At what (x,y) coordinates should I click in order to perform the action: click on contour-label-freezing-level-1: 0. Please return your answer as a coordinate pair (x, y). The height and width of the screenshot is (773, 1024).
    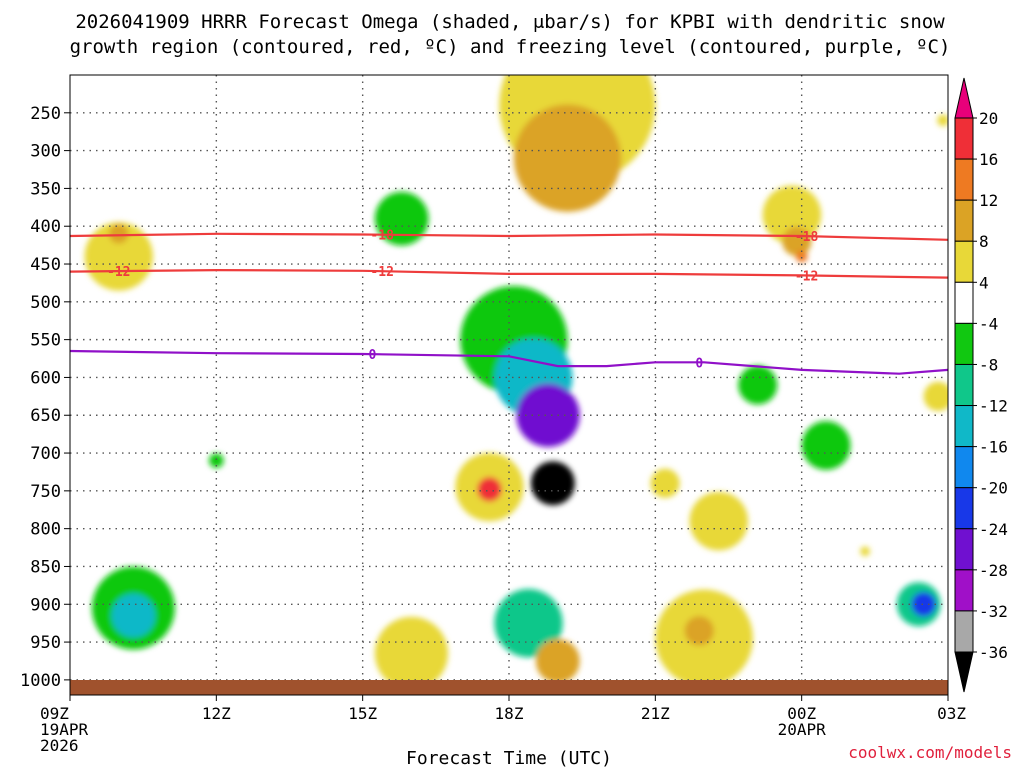
    Looking at the image, I should click on (699, 363).